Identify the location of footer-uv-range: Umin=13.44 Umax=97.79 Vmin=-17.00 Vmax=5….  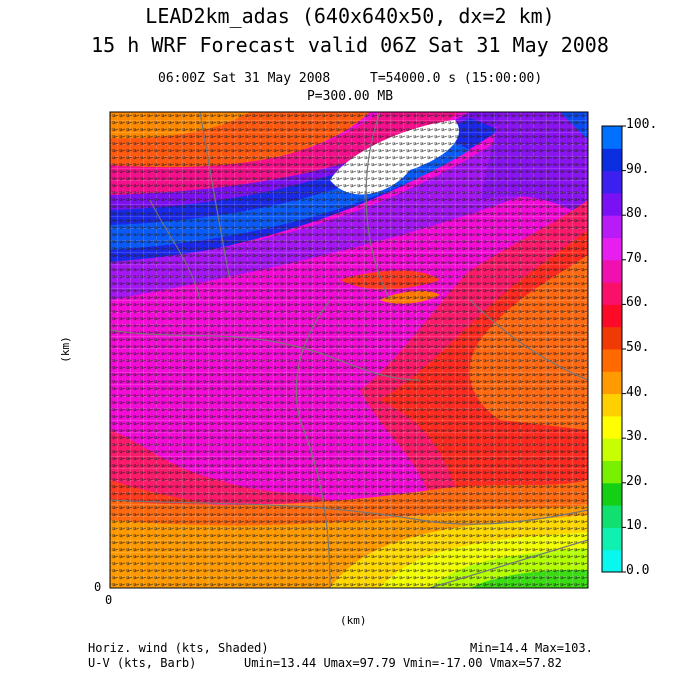
(403, 663).